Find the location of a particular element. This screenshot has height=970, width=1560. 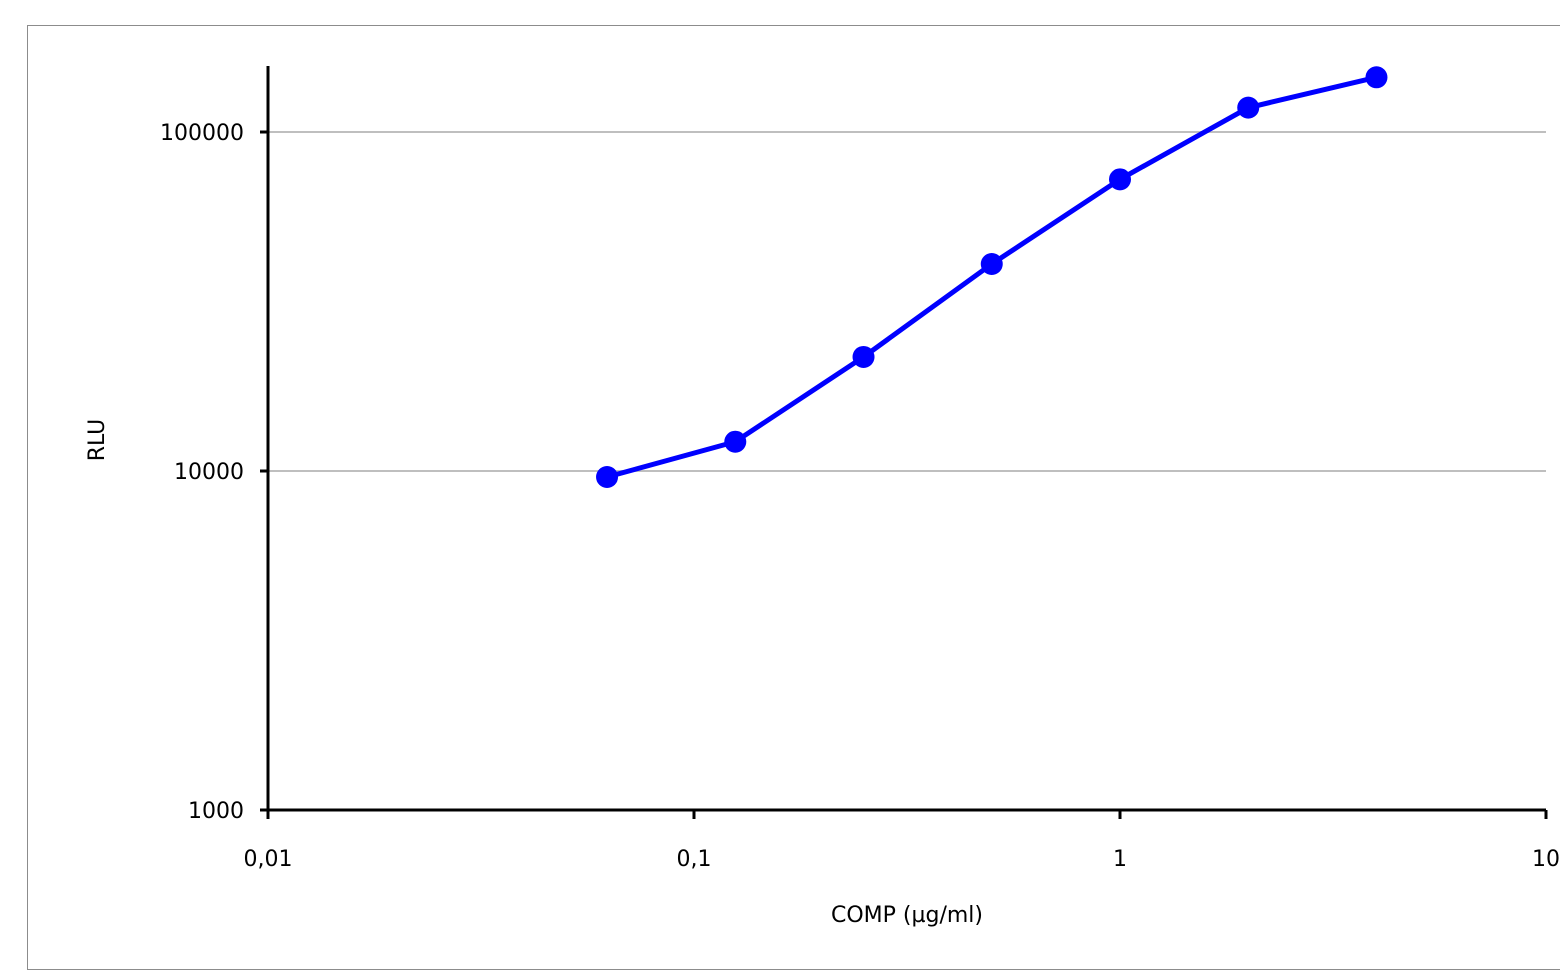

y-tick-label: 1000 is located at coordinates (216, 811).